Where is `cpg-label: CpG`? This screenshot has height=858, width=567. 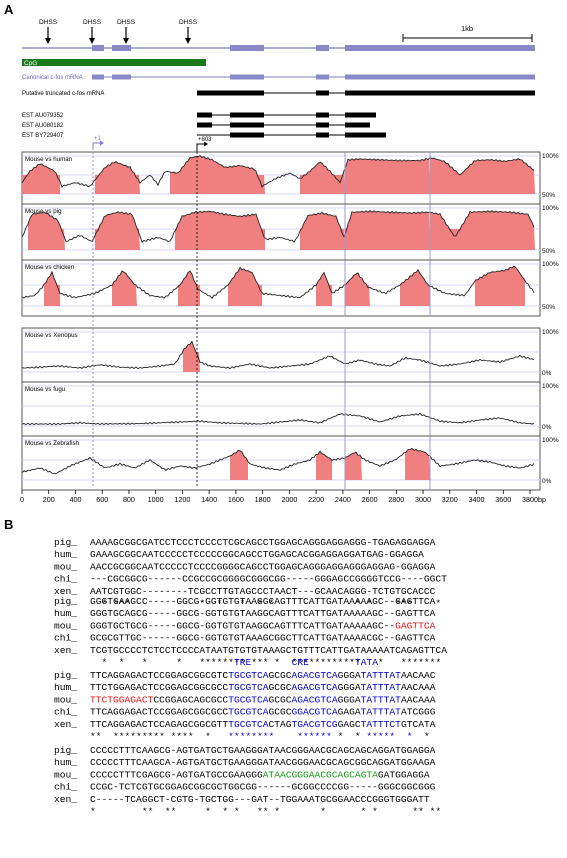 cpg-label: CpG is located at coordinates (30, 63).